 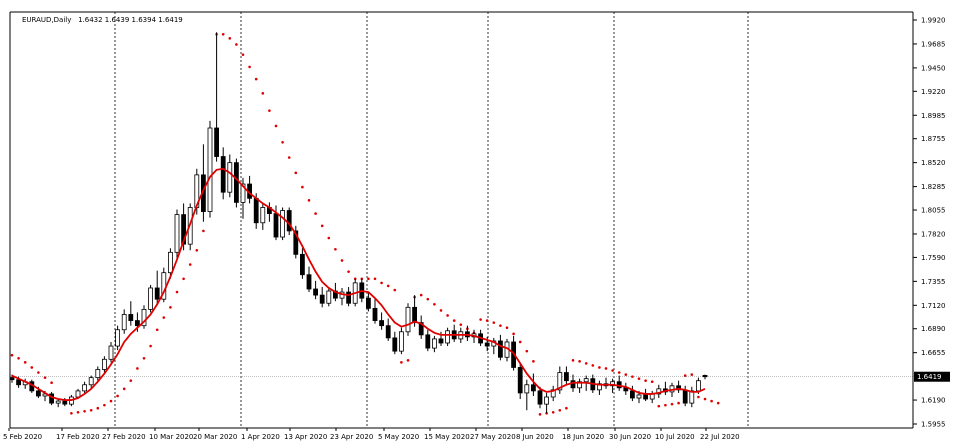 What do you see at coordinates (22, 437) in the screenshot?
I see `time-tick-label: 5 Feb 2020` at bounding box center [22, 437].